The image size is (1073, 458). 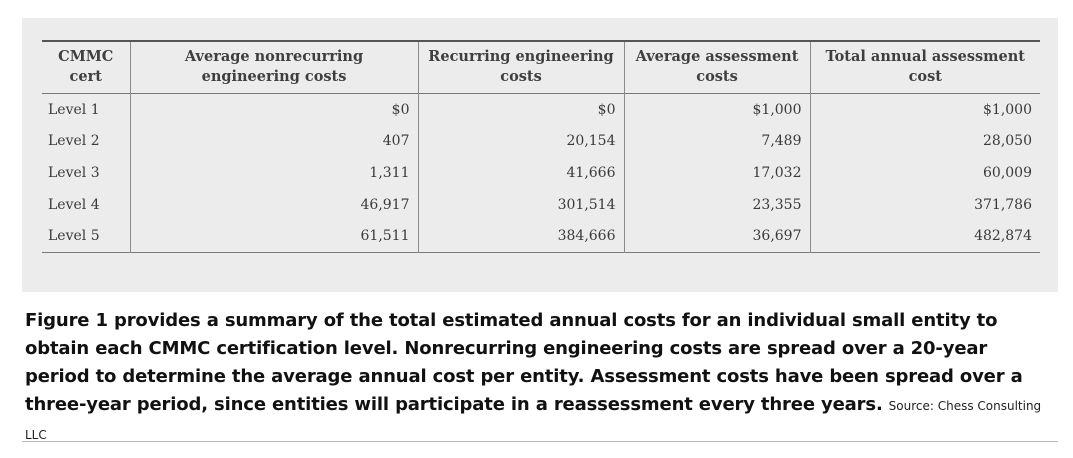 I want to click on table-row: Level 4 46,917 301,514 23,355 371,786, so click(x=541, y=204).